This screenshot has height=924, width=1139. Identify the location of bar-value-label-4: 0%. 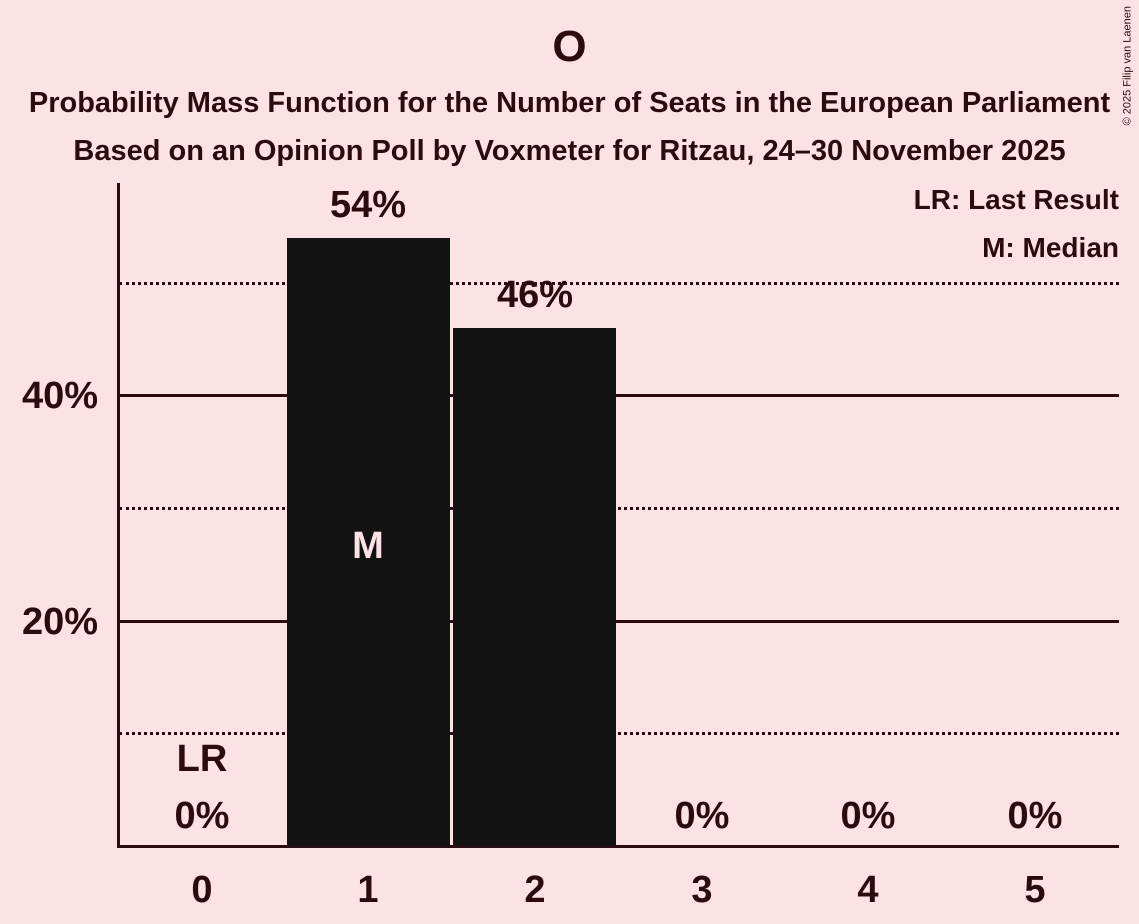
(868, 816).